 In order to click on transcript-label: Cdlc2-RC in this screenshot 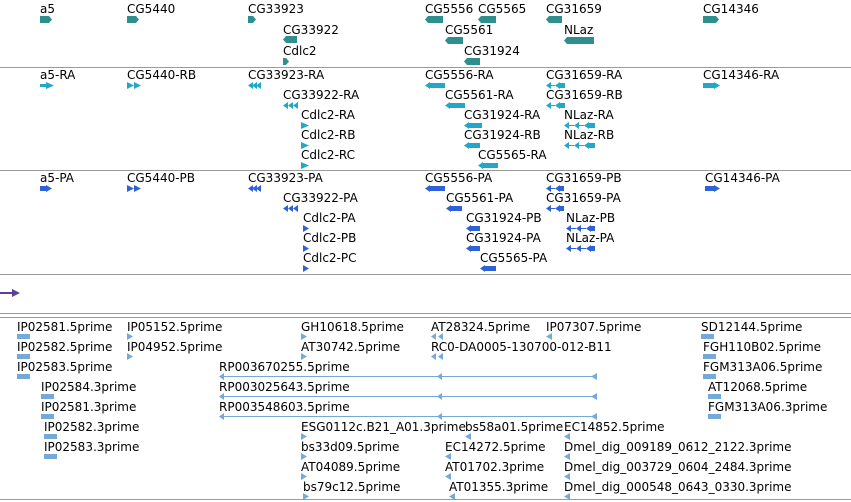, I will do `click(328, 155)`.